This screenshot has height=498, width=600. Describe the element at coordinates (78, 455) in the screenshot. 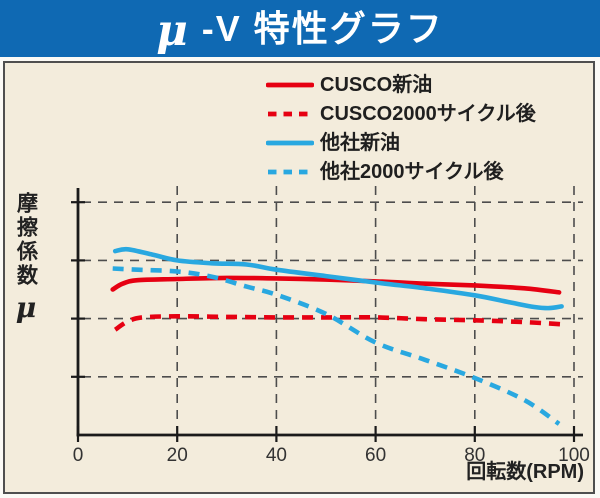

I see `x-tick-label: 0` at that location.